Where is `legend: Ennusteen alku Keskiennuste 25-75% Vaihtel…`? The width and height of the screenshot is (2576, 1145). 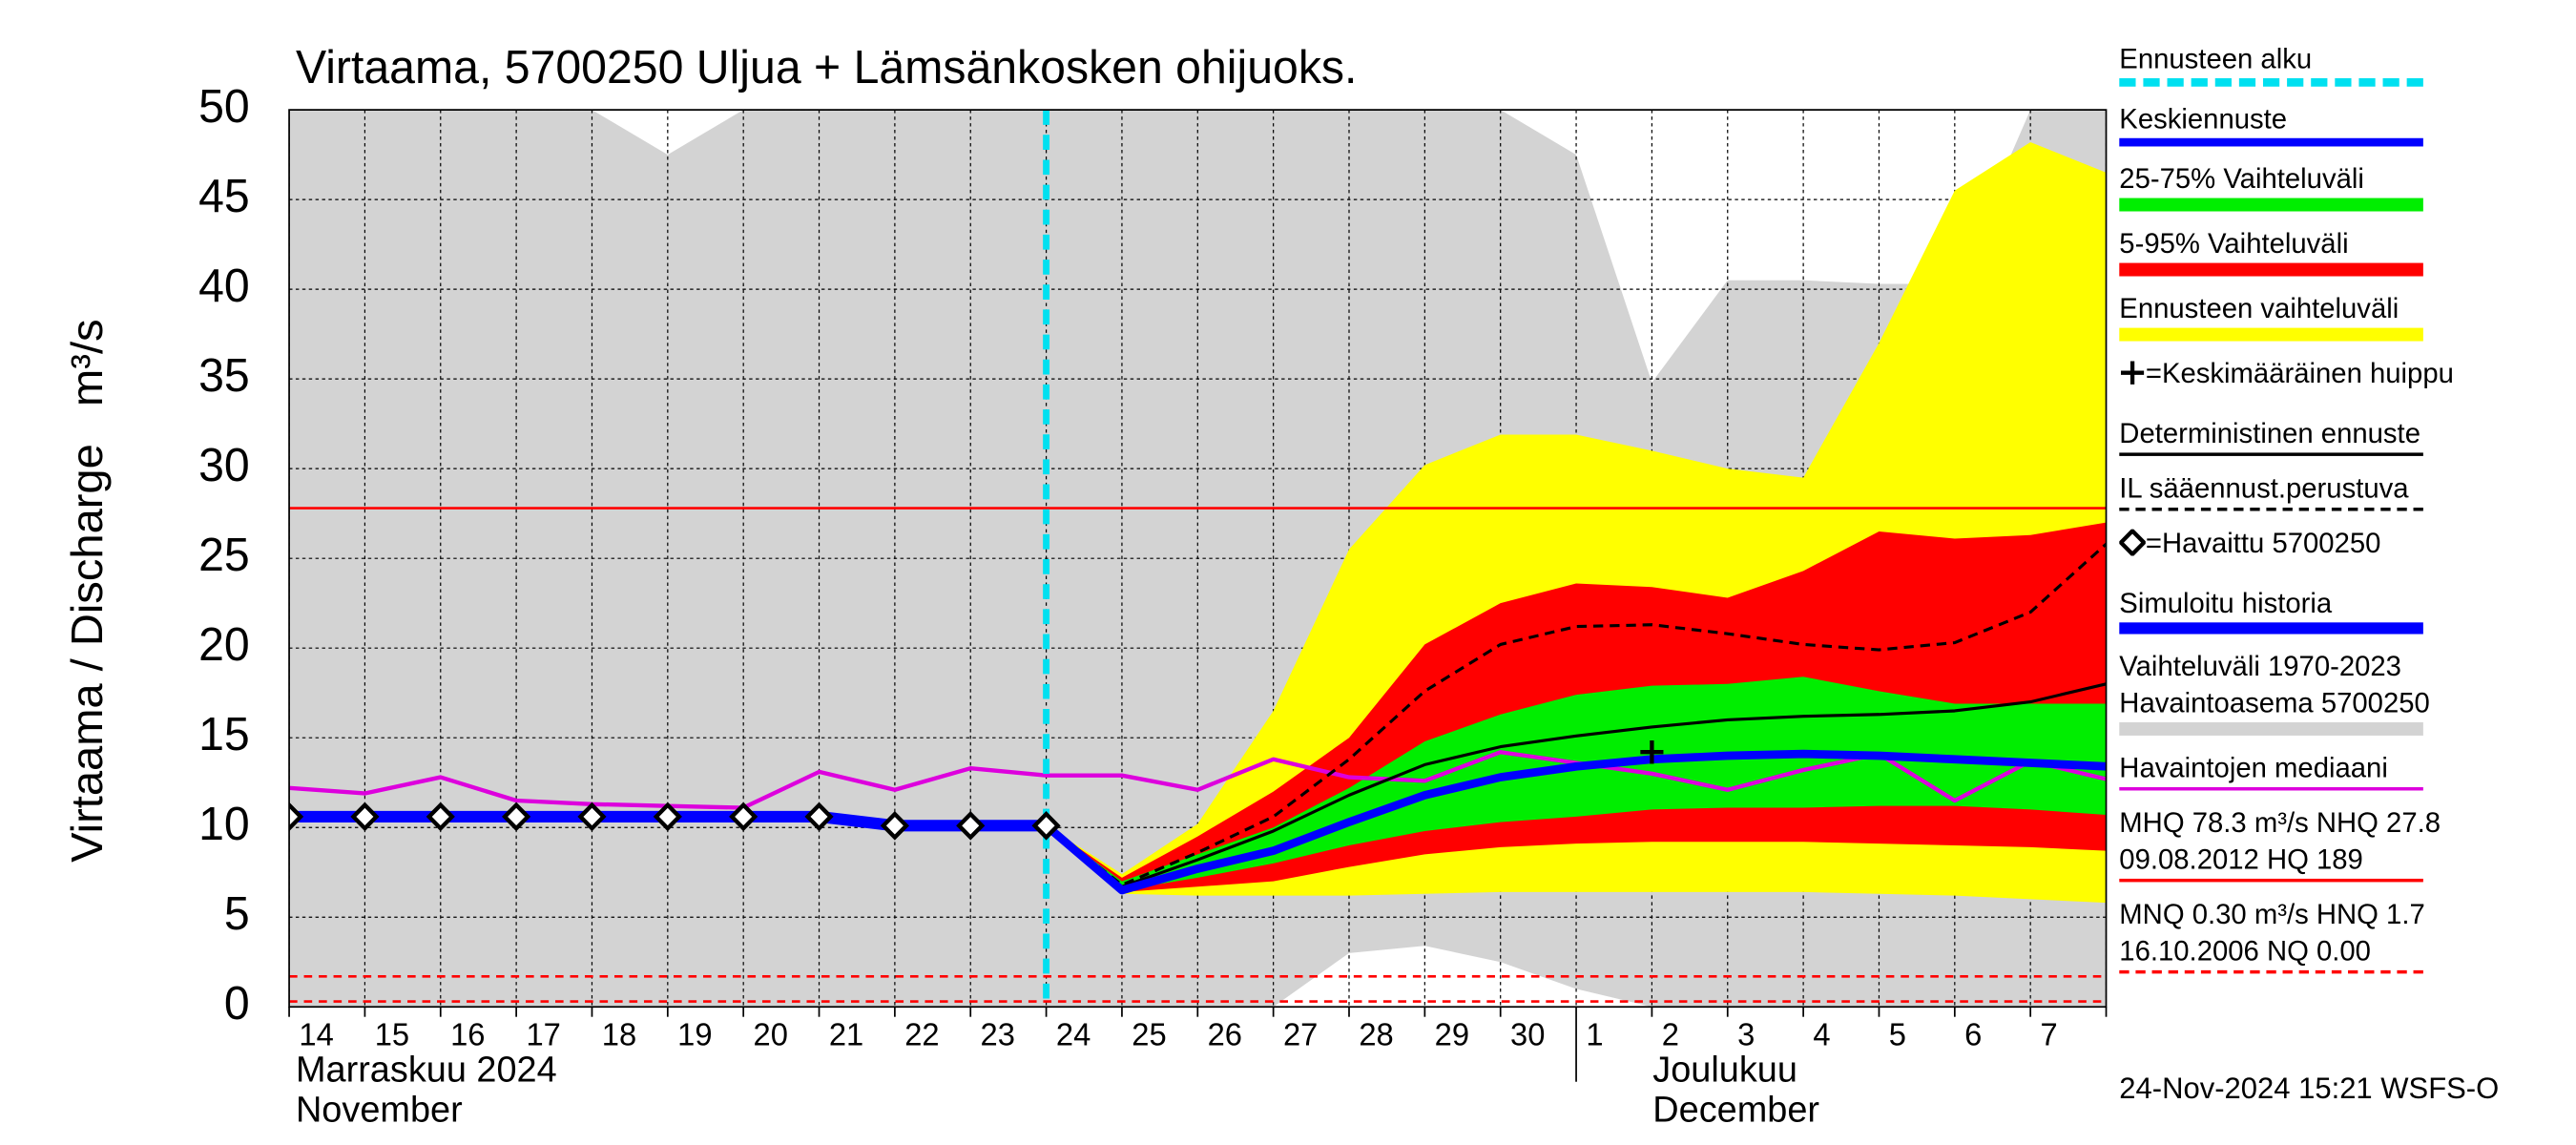
legend: Ennusteen alku Keskiennuste 25-75% Vaihtel… is located at coordinates (2308, 516).